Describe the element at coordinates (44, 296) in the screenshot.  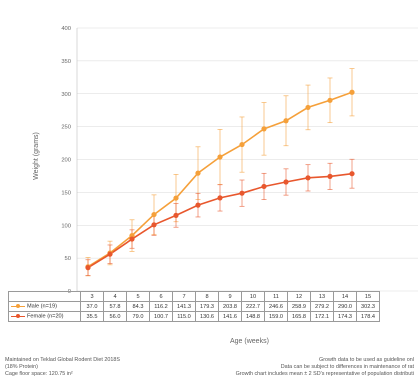
I see `table-corner-cell` at that location.